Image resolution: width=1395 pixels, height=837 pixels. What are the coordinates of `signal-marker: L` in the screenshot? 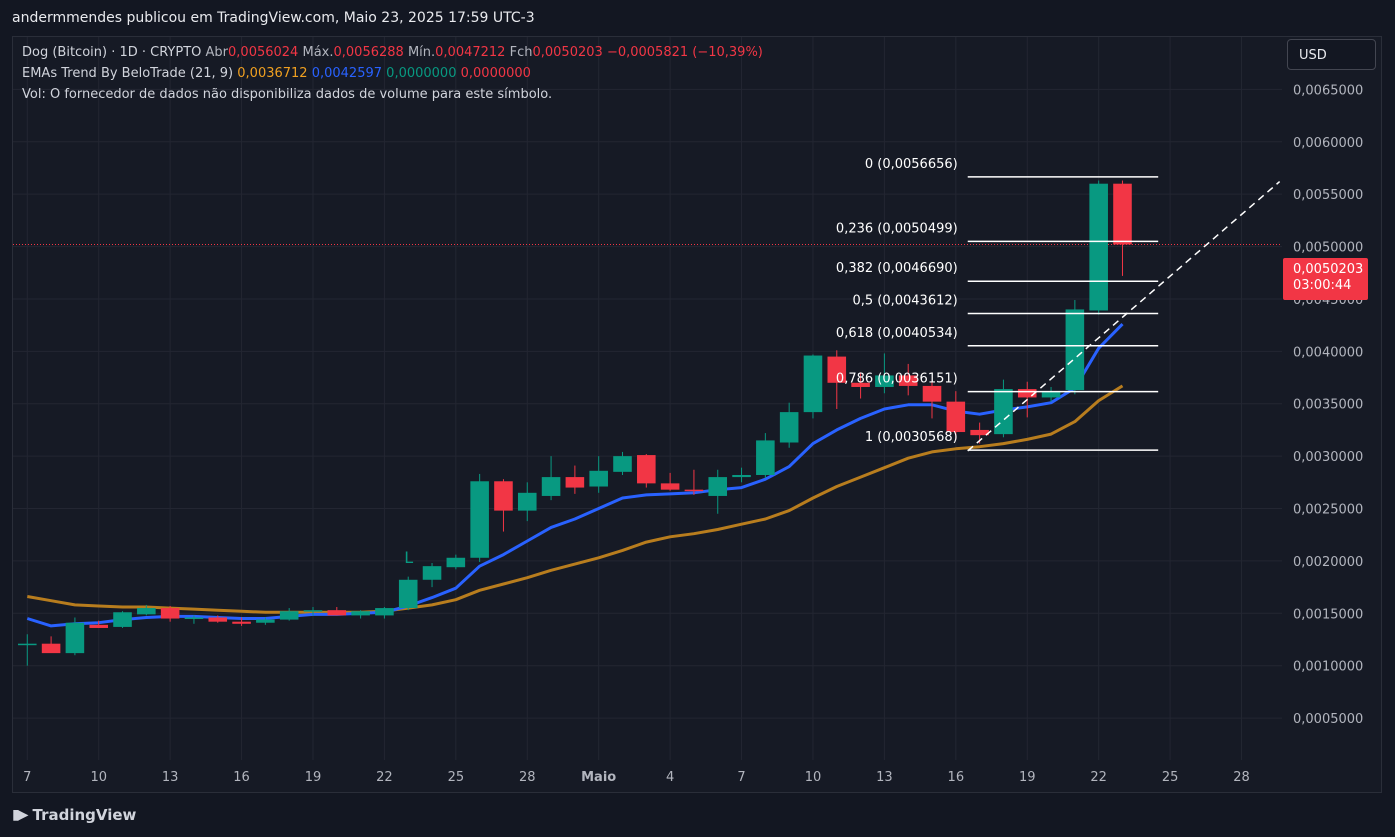 It's located at (408, 557).